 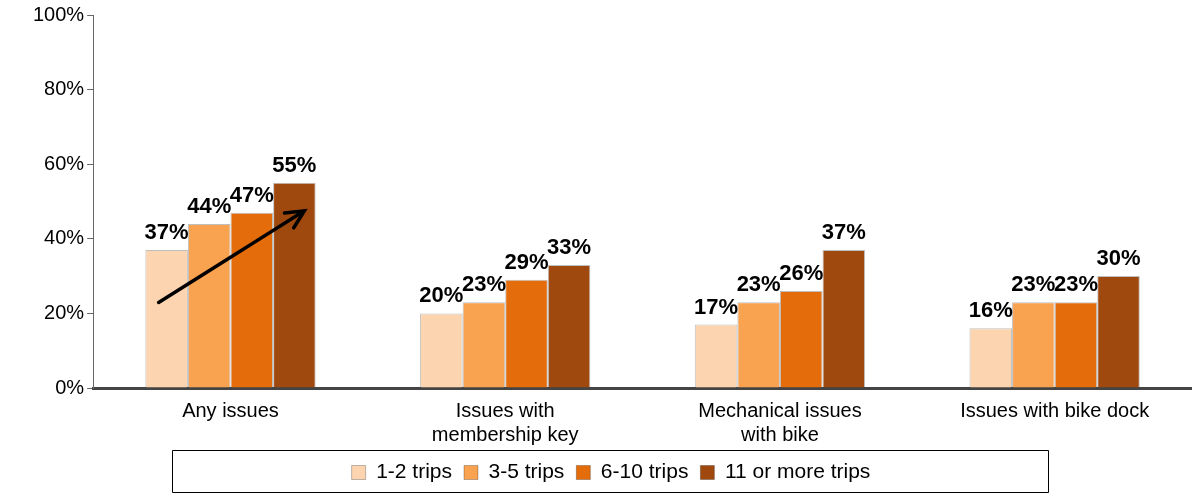 I want to click on x-tick-label: Issues with bike dock, so click(x=1055, y=409).